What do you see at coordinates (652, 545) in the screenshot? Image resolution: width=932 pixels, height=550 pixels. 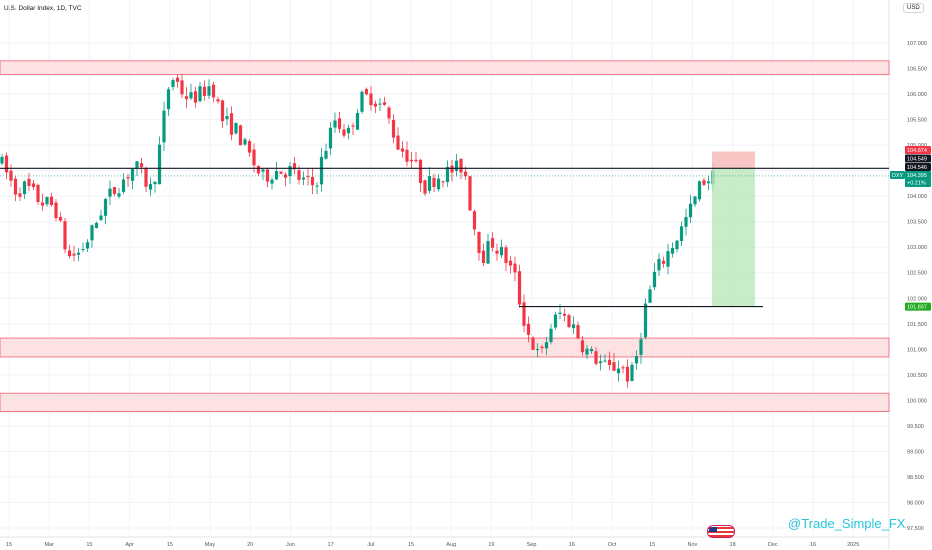 I see `x-tick-label: 15` at bounding box center [652, 545].